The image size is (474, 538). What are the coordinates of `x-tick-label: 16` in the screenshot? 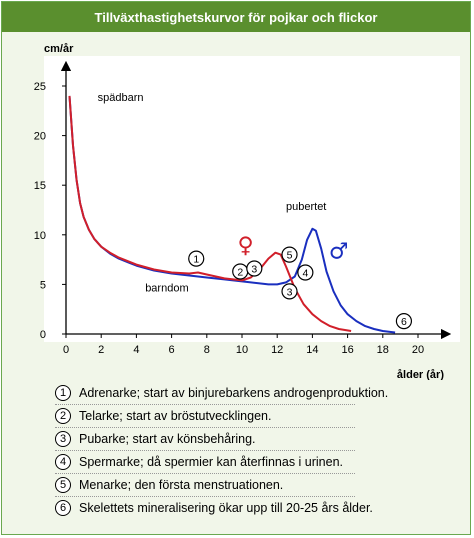 It's located at (347, 350).